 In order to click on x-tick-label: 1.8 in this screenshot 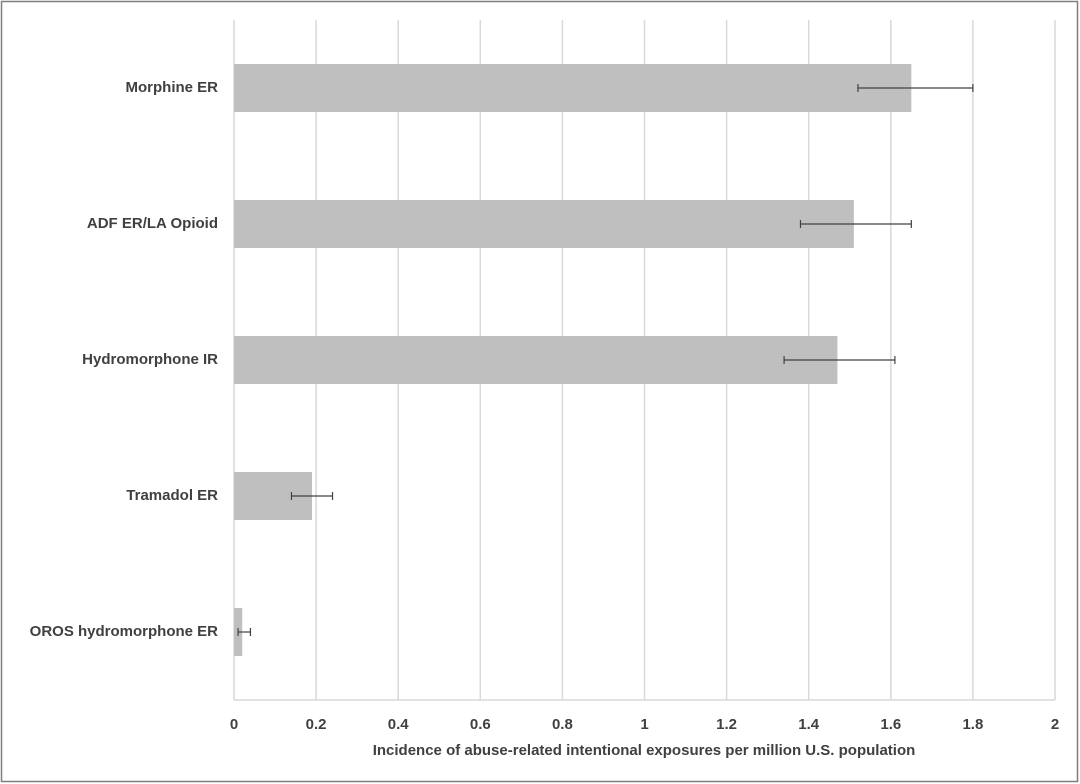, I will do `click(972, 724)`.